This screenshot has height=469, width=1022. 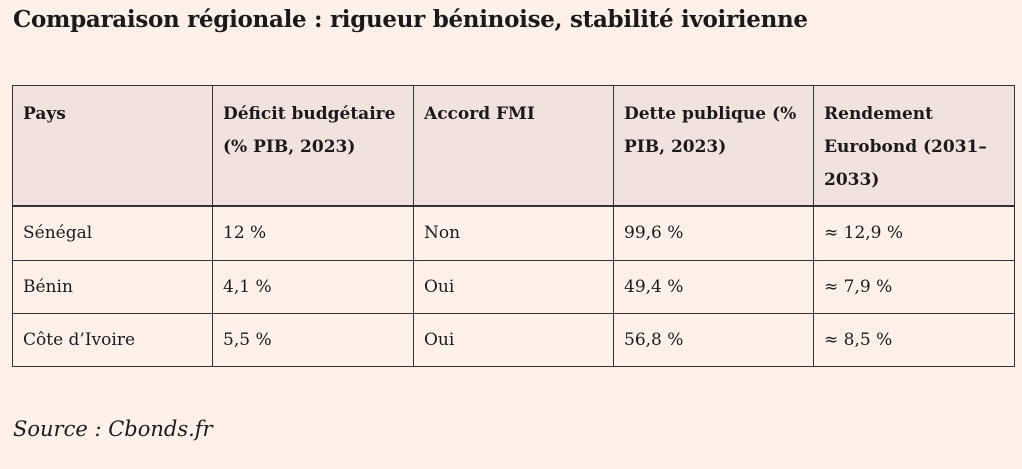 What do you see at coordinates (313, 233) in the screenshot?
I see `table-cell: 12 %` at bounding box center [313, 233].